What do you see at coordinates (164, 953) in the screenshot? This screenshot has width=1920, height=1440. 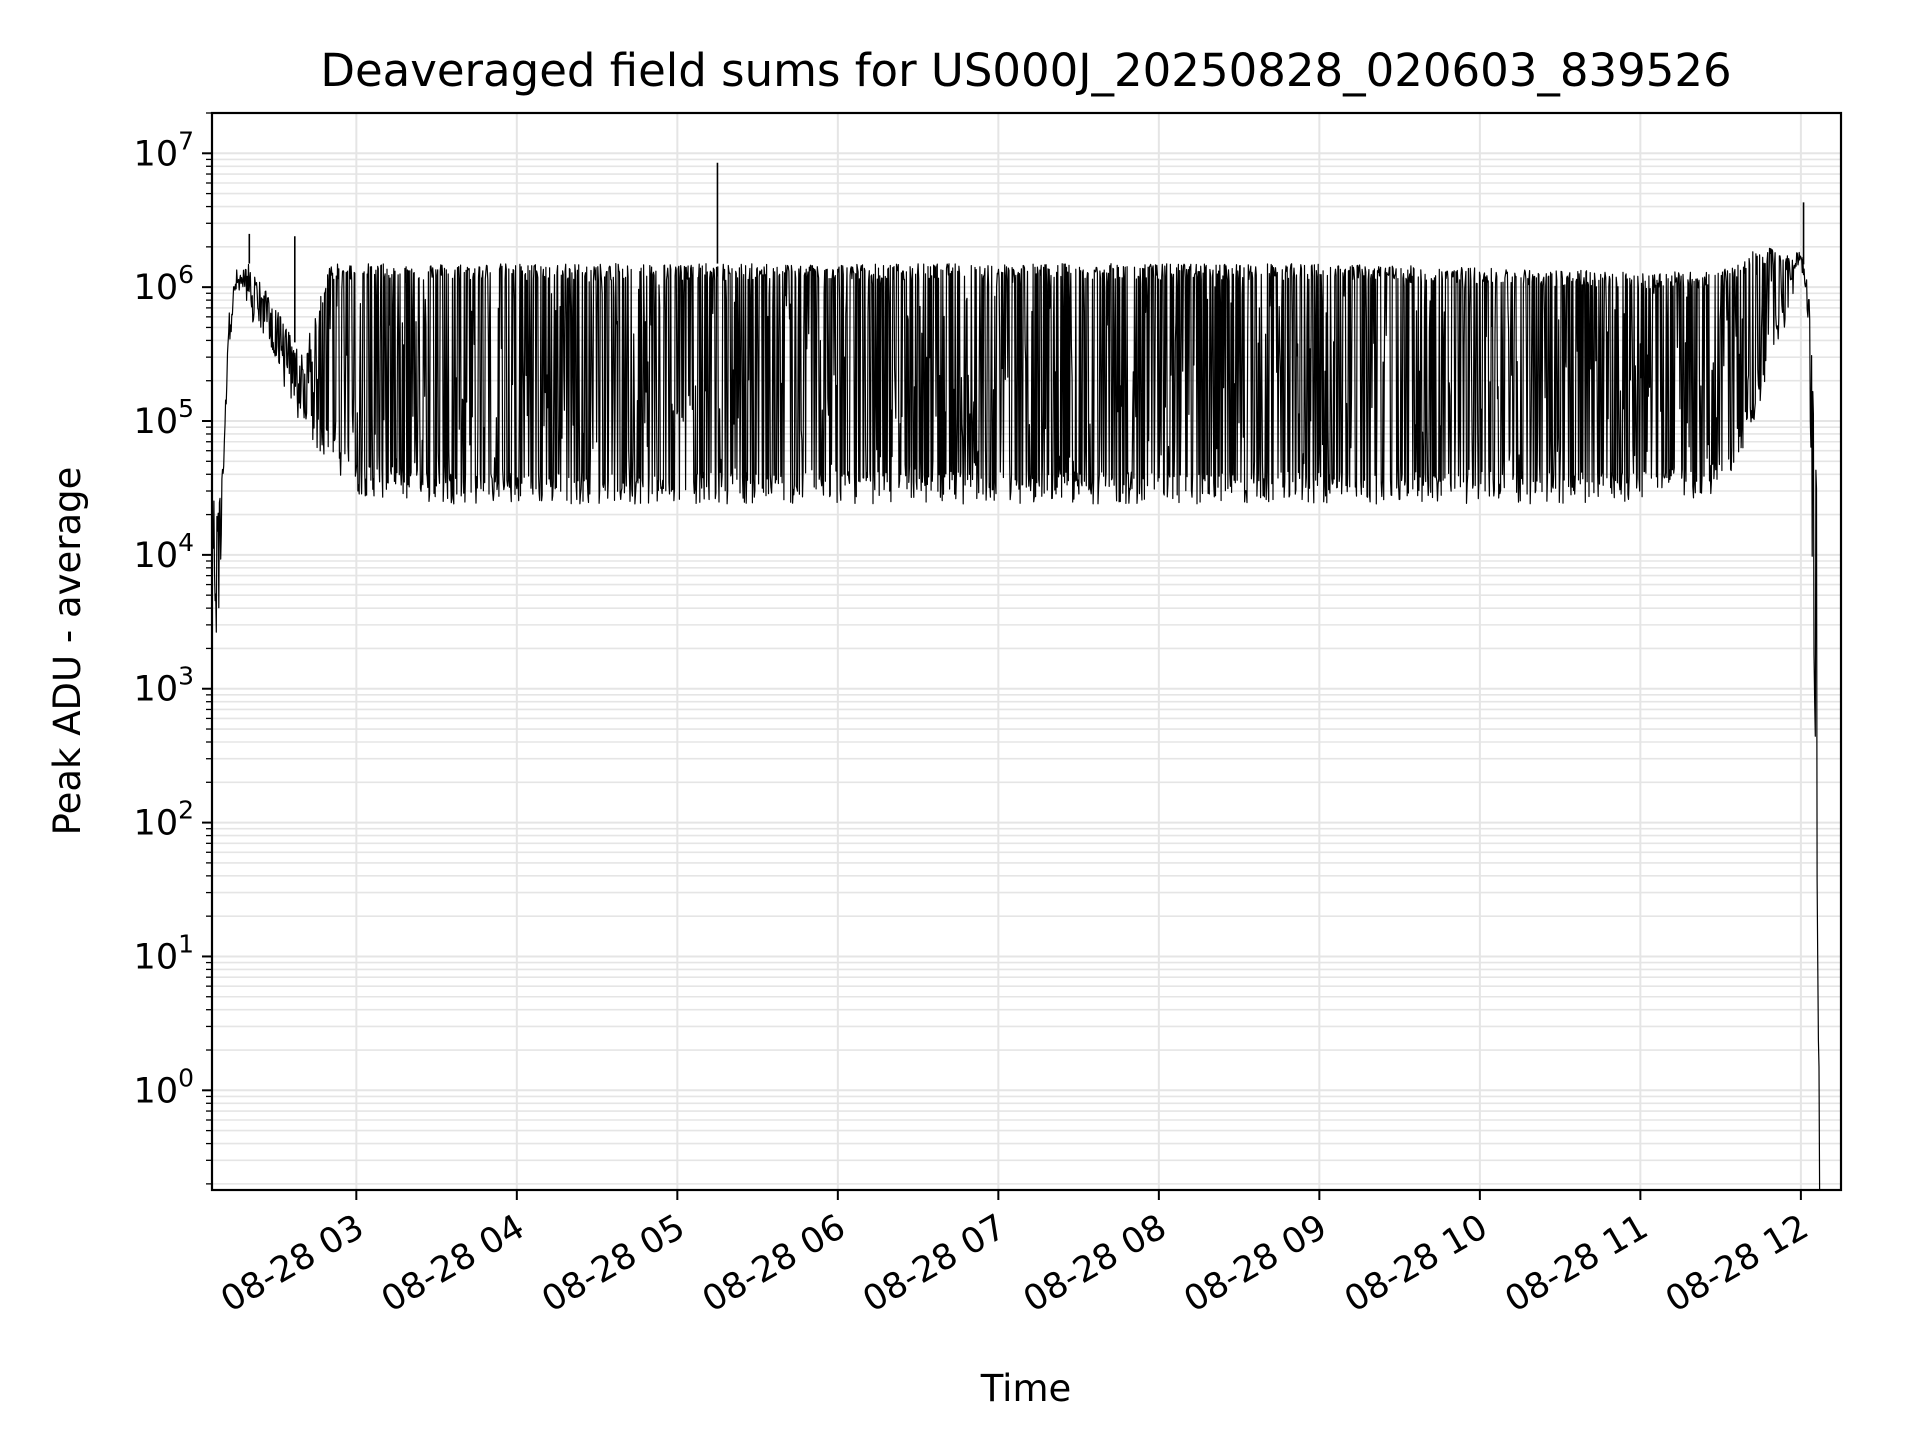 I see `y-tick-label: 10¹` at bounding box center [164, 953].